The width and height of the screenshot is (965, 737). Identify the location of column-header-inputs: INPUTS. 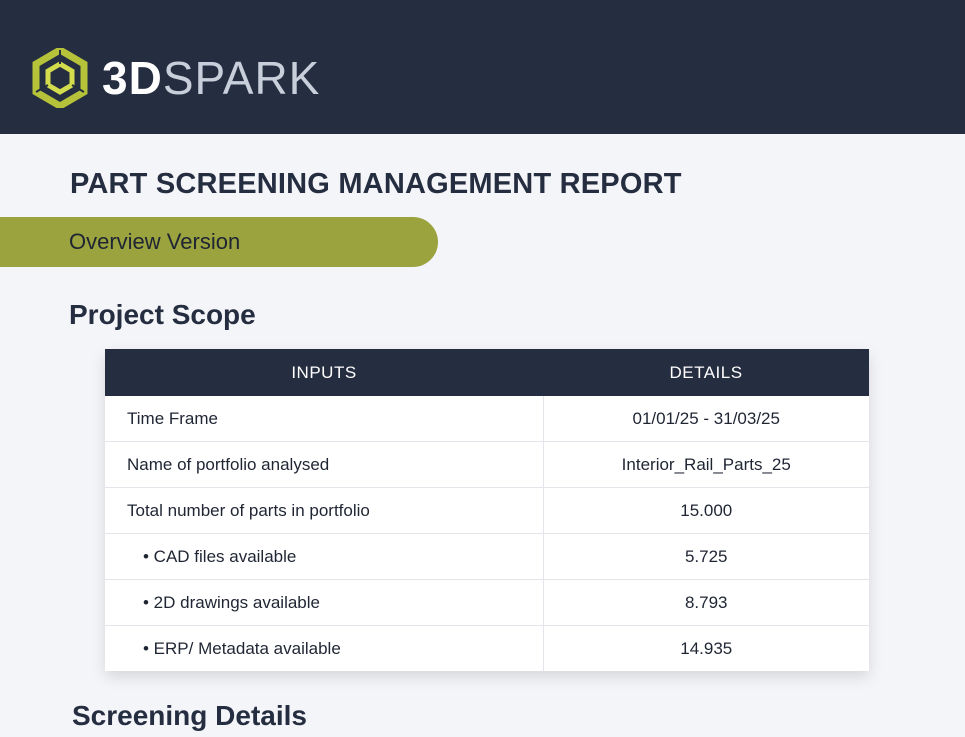
(324, 372).